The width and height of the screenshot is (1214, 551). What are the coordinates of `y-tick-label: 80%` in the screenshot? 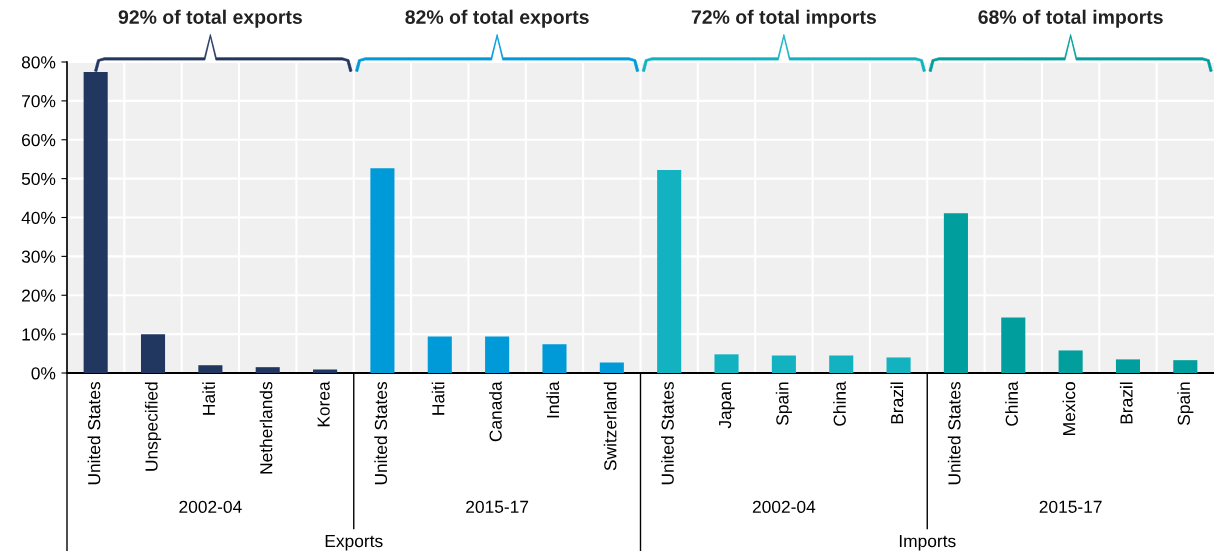 It's located at (38, 62).